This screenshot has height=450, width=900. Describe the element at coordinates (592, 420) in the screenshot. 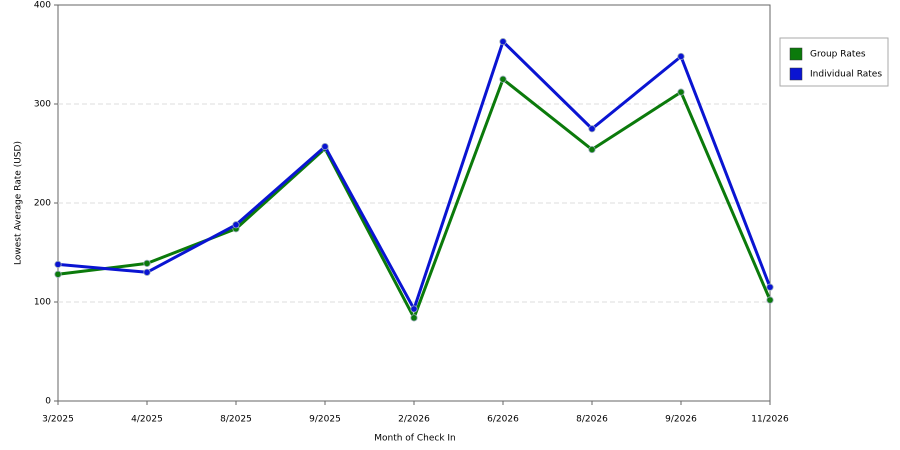

I see `x-tick-label: 8/2026` at that location.